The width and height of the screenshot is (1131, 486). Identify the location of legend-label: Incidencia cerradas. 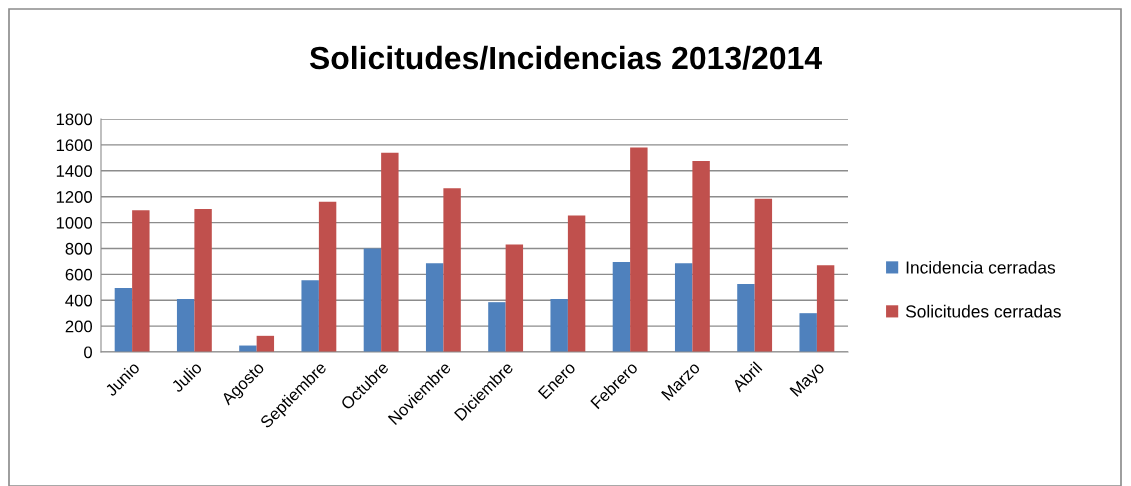
(981, 267).